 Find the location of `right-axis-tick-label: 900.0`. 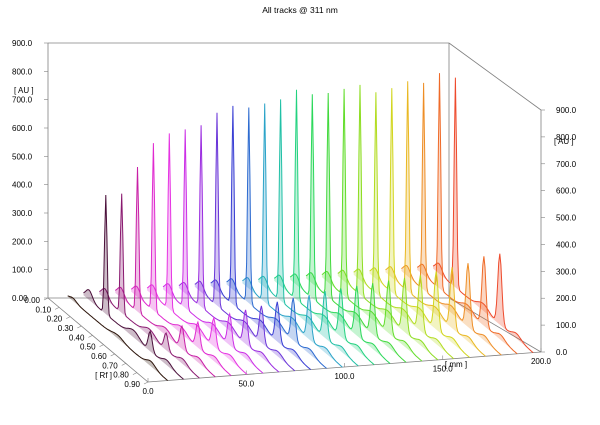

right-axis-tick-label: 900.0 is located at coordinates (566, 110).